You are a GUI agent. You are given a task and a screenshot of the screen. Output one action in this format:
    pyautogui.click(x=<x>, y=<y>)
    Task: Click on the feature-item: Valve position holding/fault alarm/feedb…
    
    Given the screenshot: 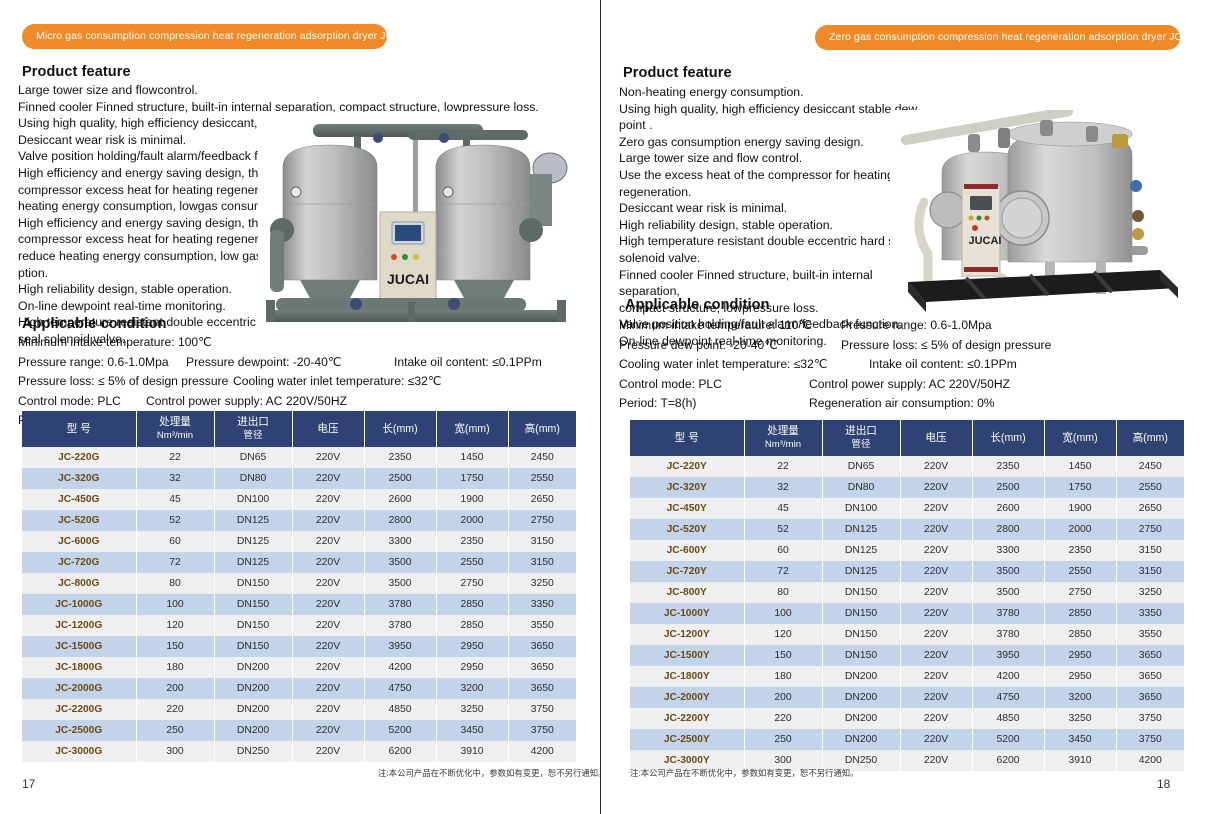 What is the action you would take?
    pyautogui.click(x=760, y=324)
    